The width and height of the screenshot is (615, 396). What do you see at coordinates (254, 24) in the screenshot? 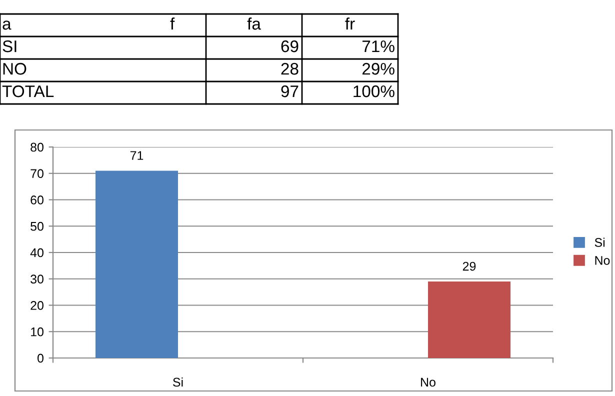
I see `text: fa` at bounding box center [254, 24].